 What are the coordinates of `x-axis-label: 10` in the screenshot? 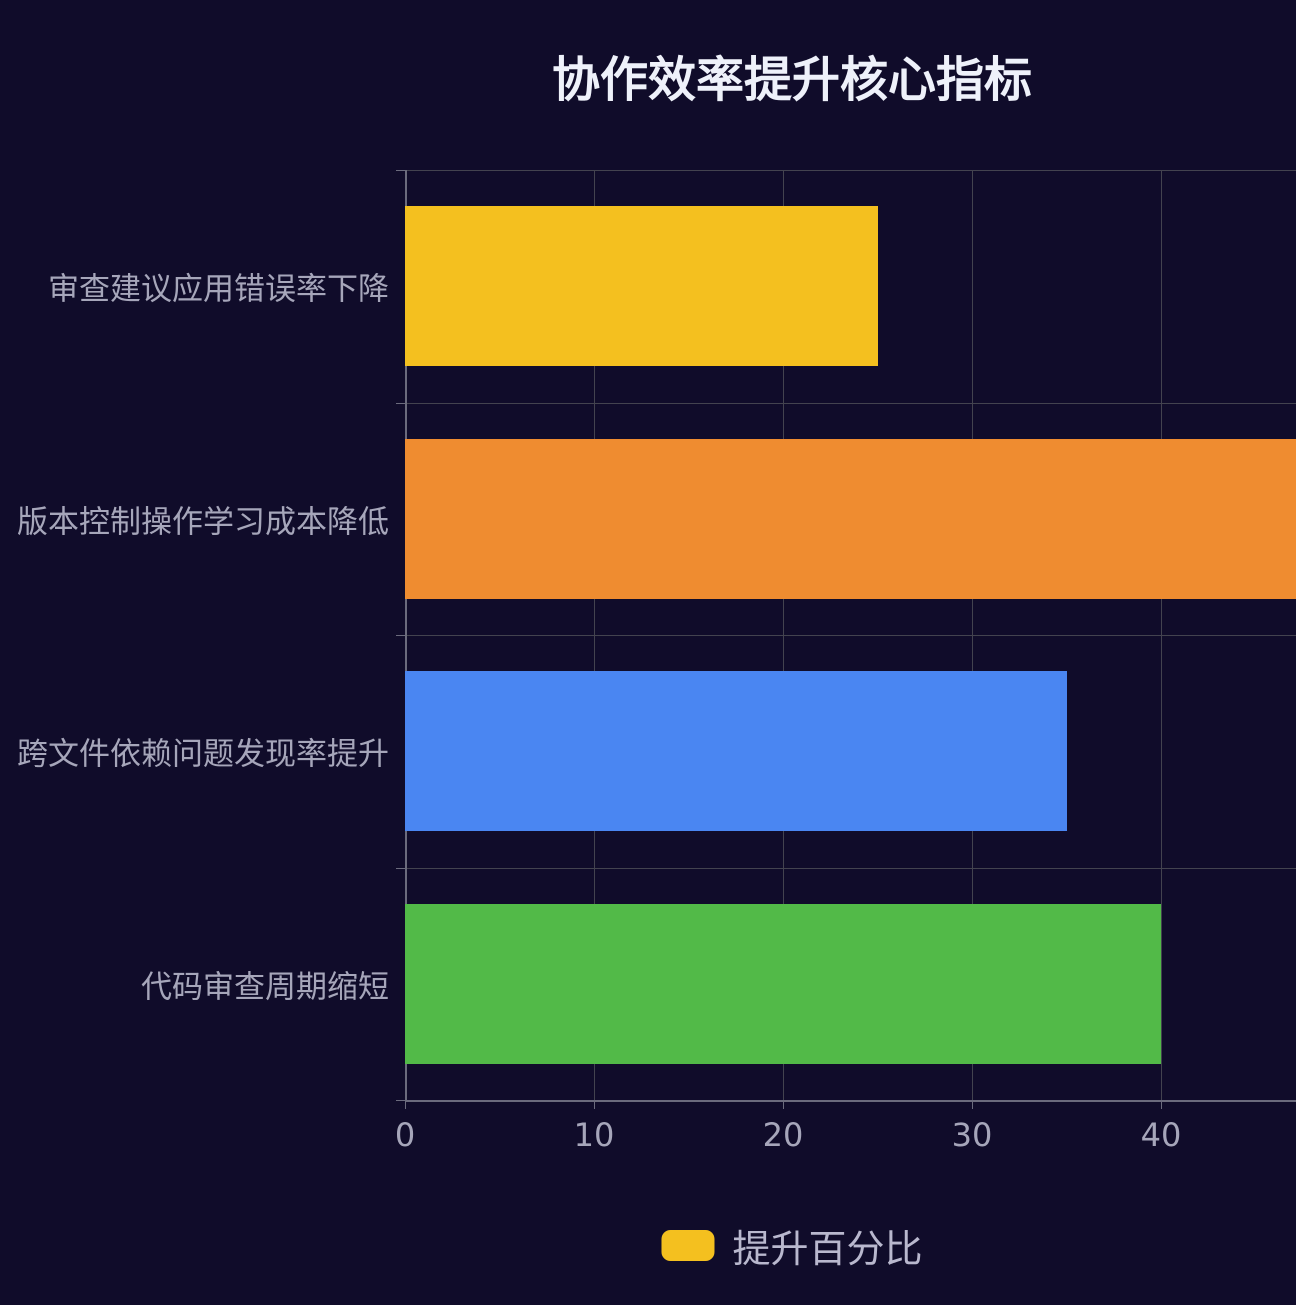 It's located at (594, 1135).